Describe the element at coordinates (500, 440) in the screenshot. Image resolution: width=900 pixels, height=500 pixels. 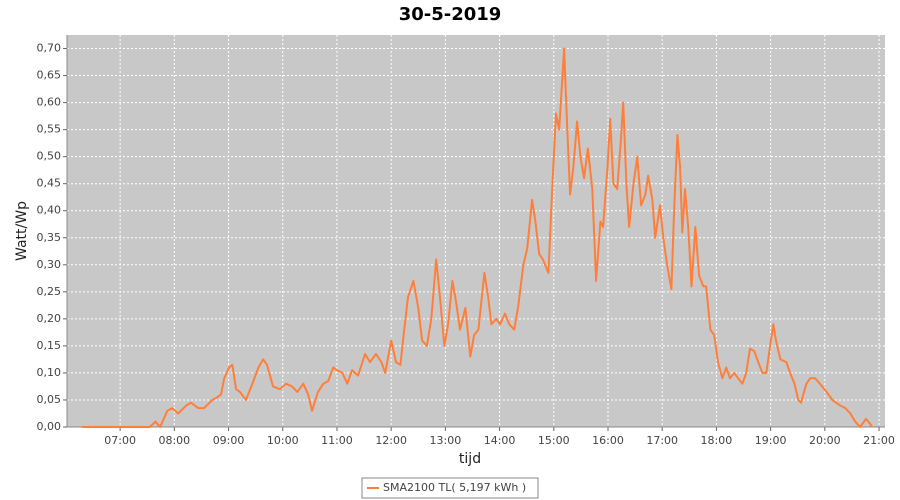
I see `x-tick-label: 14:00` at that location.